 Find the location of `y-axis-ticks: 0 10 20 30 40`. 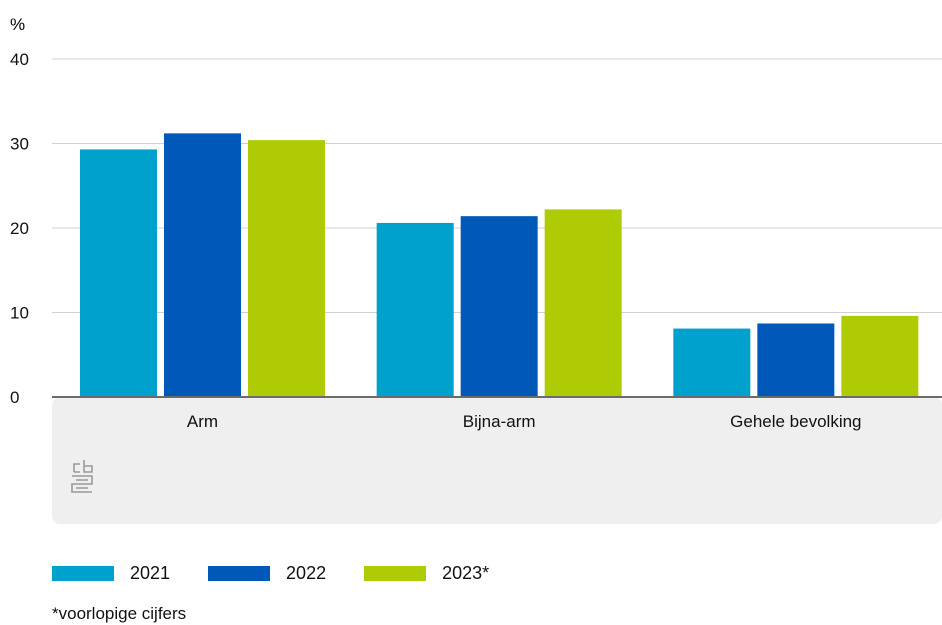

y-axis-ticks: 0 10 20 30 40 is located at coordinates (19, 228).